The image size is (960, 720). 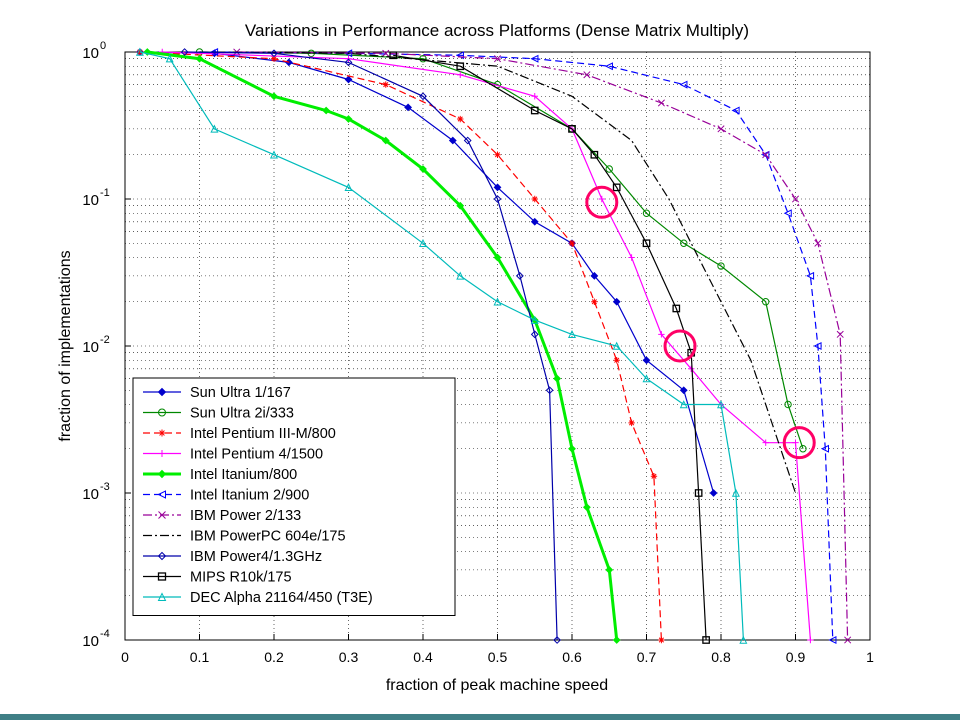 I want to click on legend-label: MIPS R10k/175, so click(x=241, y=578).